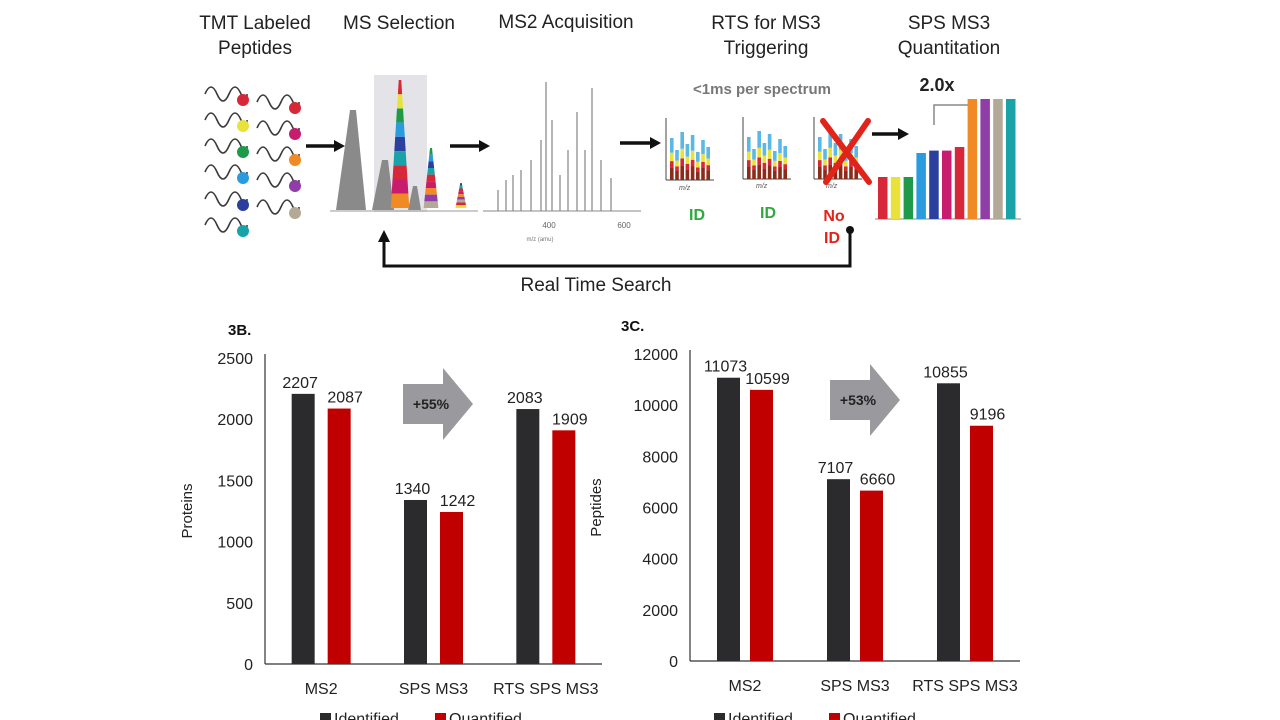 The height and width of the screenshot is (720, 1280). I want to click on data-label: 2083, so click(525, 398).